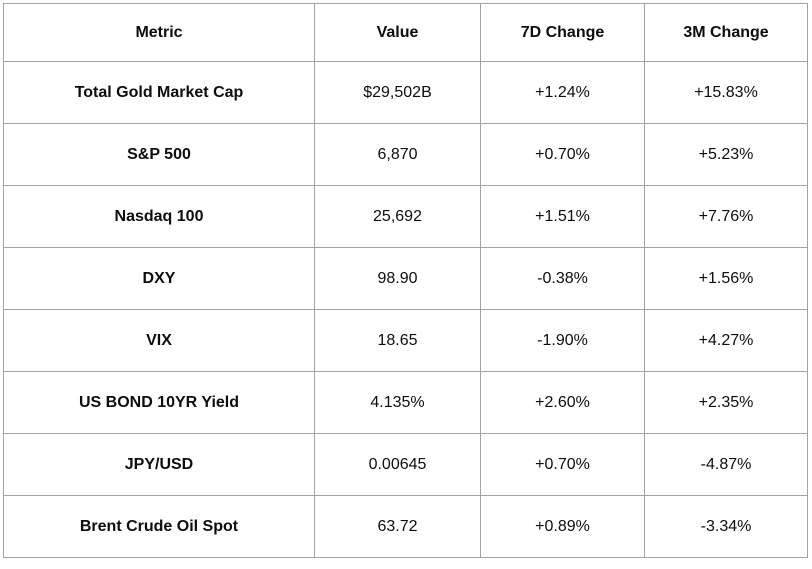 This screenshot has height=569, width=812. I want to click on change-3m-cell: +15.83%, so click(726, 92).